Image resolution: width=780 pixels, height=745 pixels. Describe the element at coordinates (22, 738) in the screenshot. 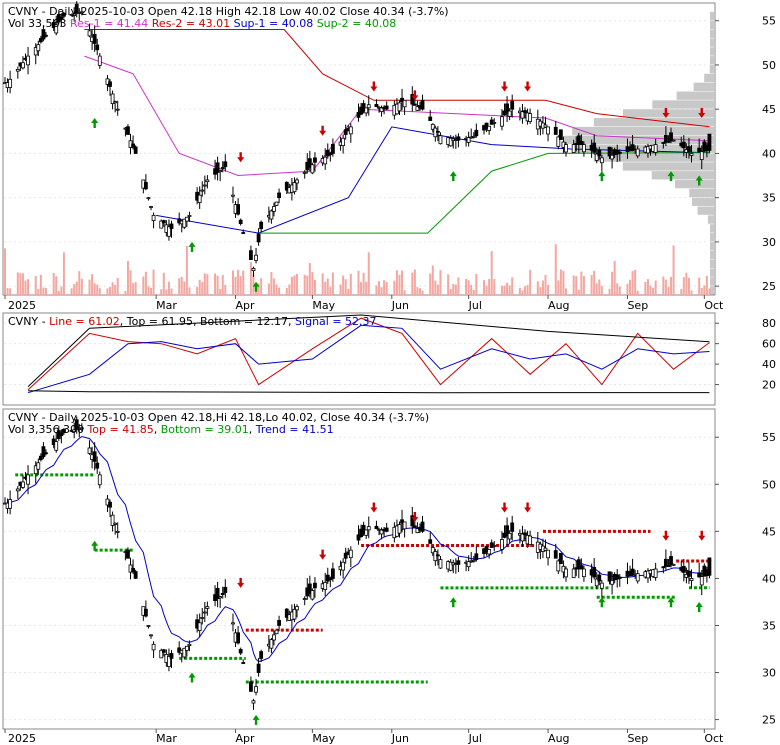

I see `x-tick-label: 2025` at that location.